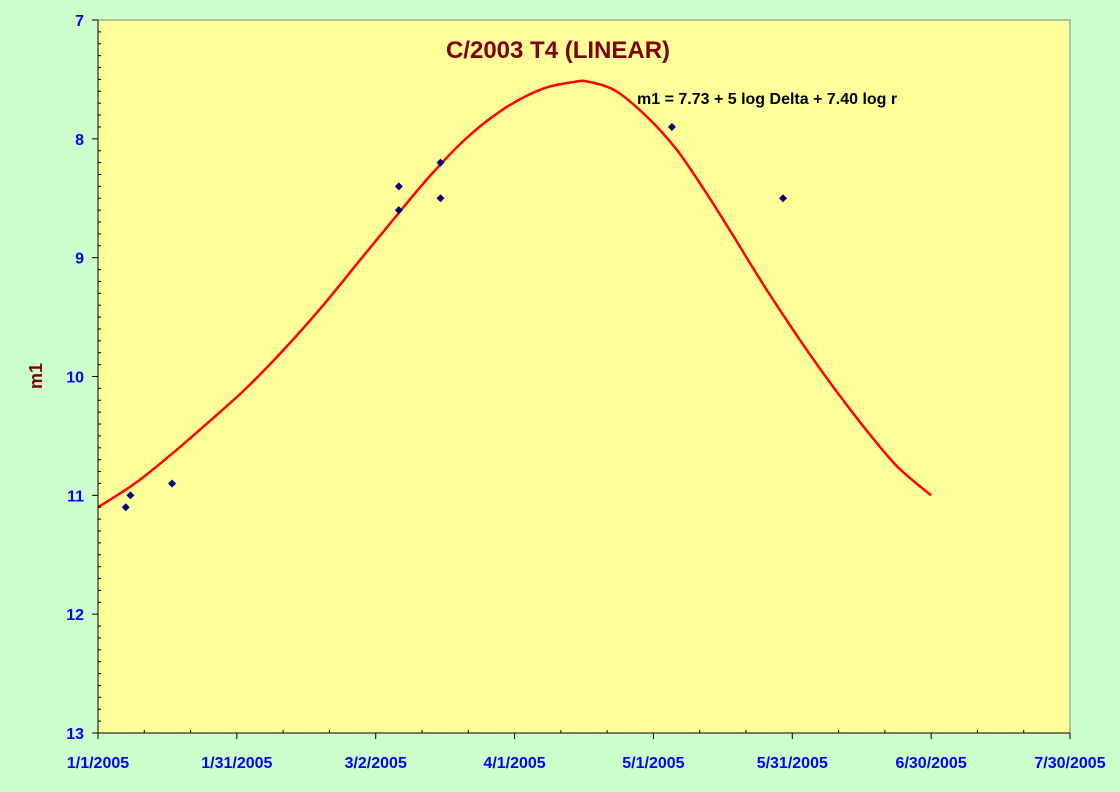  I want to click on fit-equation-annotation: m1 = 7.73 + 5 log Delta + 7.40 log r, so click(767, 99).